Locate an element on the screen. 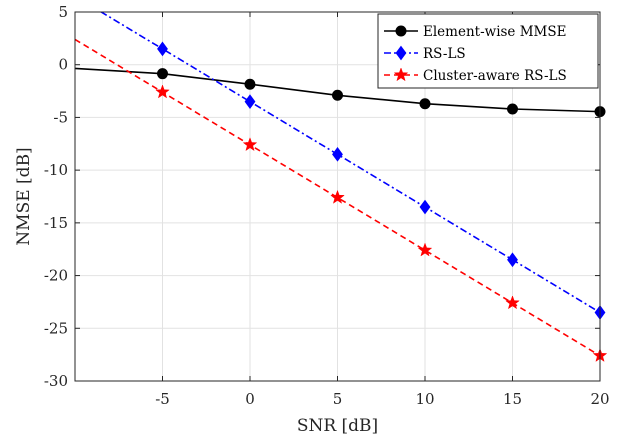  legend-label: Cluster-aware RS-LS is located at coordinates (495, 76).